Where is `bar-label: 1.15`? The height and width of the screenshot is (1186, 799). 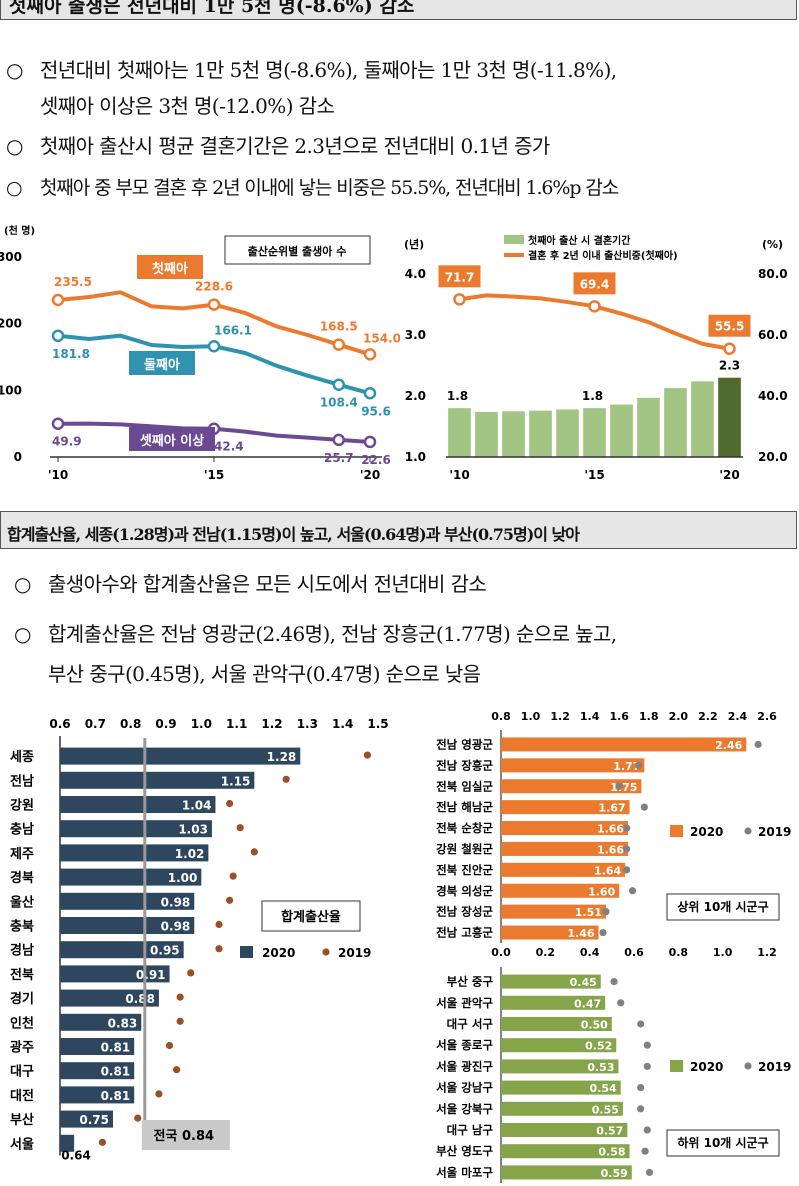
bar-label: 1.15 is located at coordinates (236, 781).